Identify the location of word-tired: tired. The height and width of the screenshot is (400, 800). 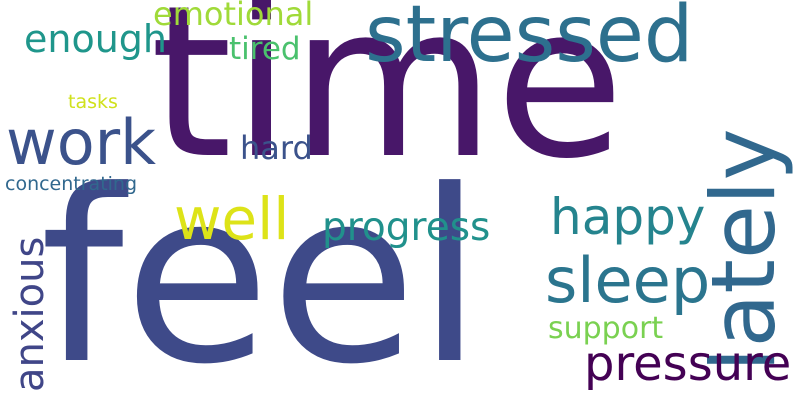
(265, 49).